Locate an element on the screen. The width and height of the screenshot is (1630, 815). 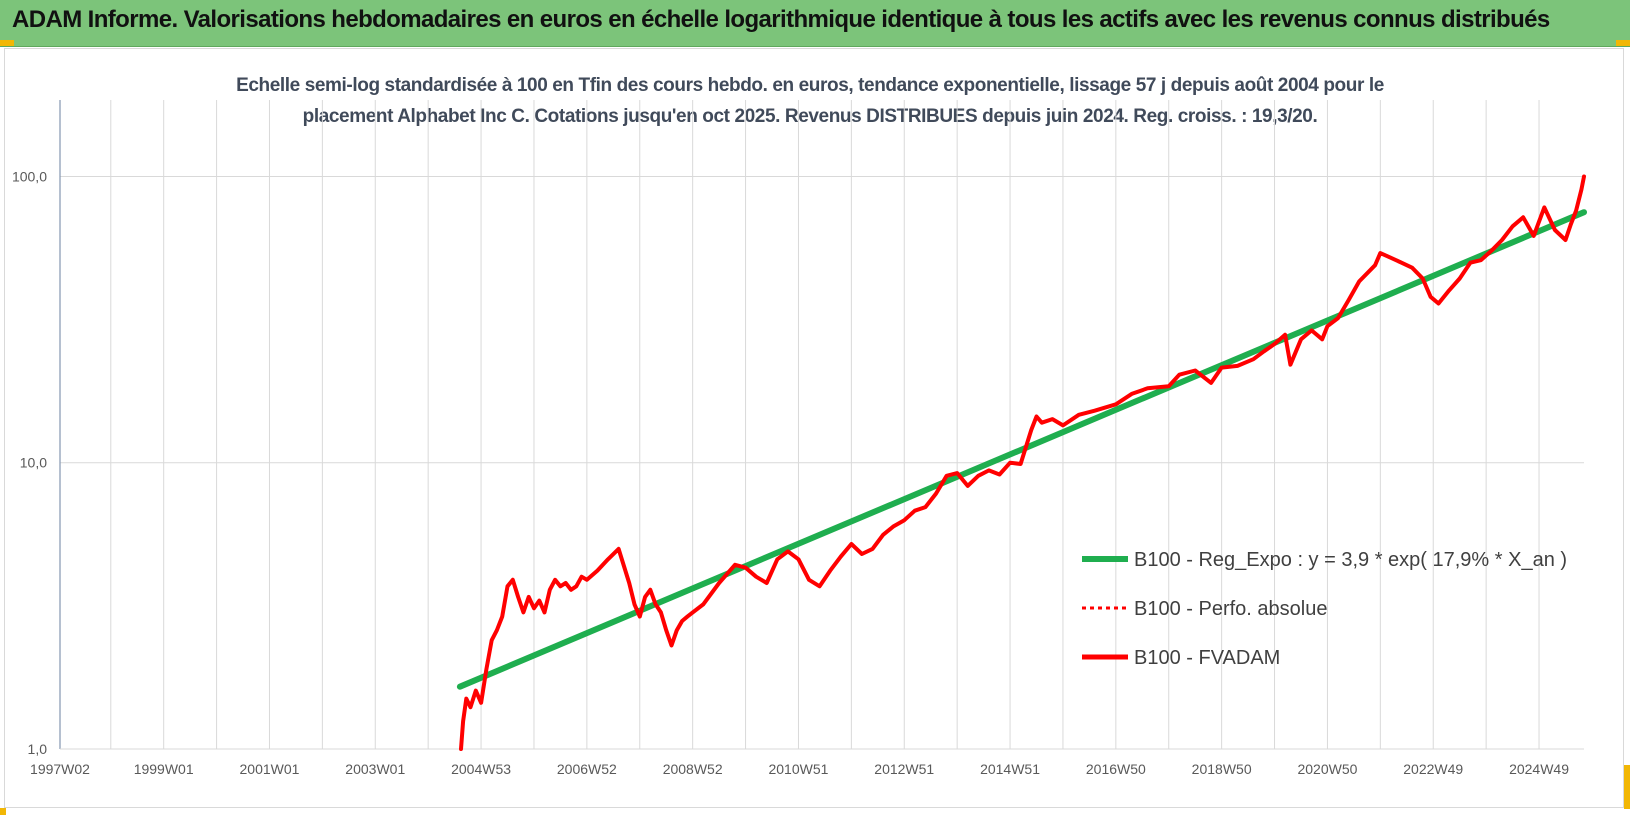
corner-marker-top-right is located at coordinates (1623, 43).